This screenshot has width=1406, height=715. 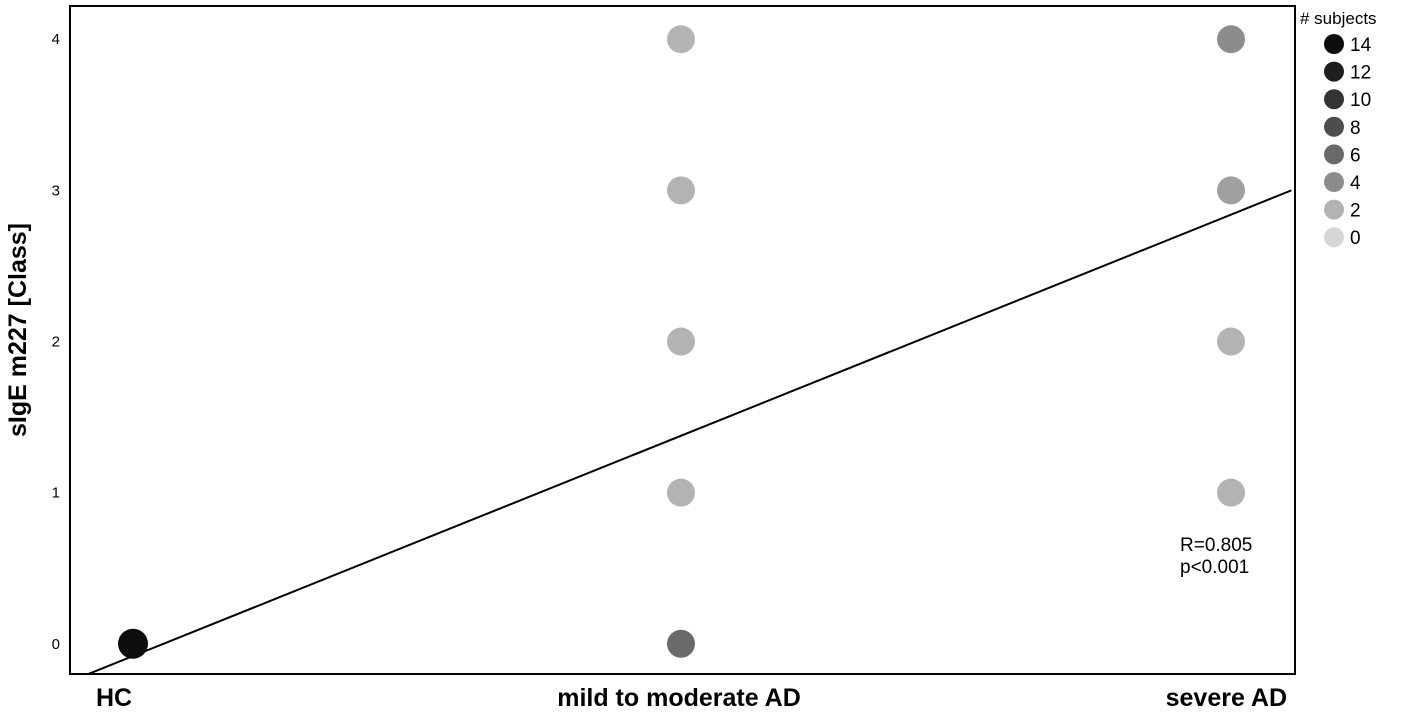 I want to click on y-axis-label: sIgE m227 [Class], so click(x=18, y=330).